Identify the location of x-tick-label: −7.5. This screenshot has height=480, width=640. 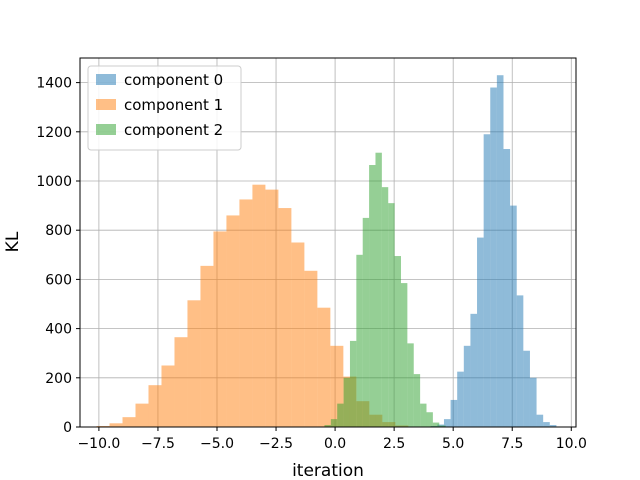
(158, 444).